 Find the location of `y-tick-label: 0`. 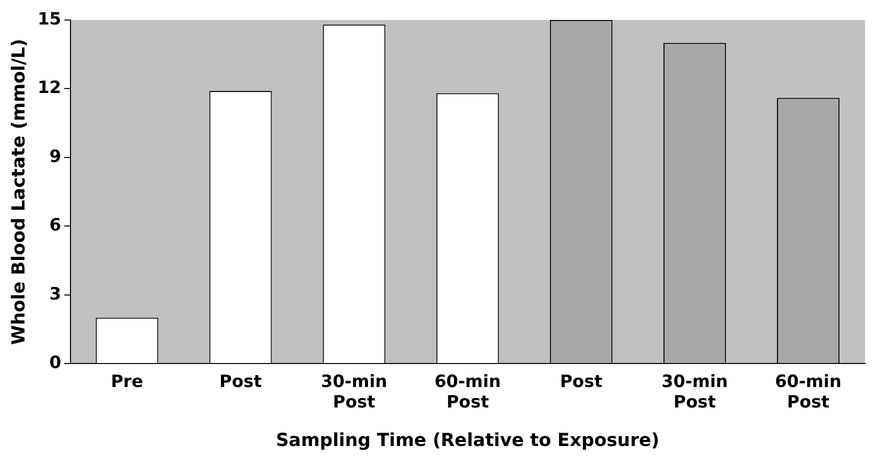

y-tick-label: 0 is located at coordinates (55, 363).